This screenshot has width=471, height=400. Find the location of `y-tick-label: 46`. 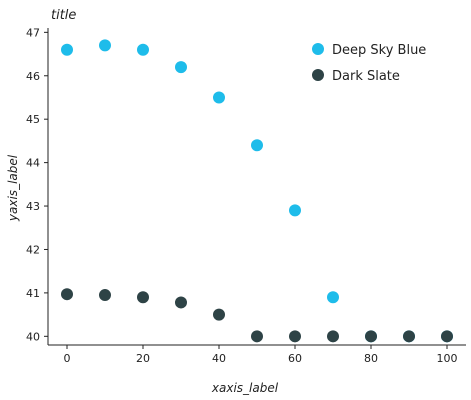

y-tick-label: 46 is located at coordinates (33, 76).